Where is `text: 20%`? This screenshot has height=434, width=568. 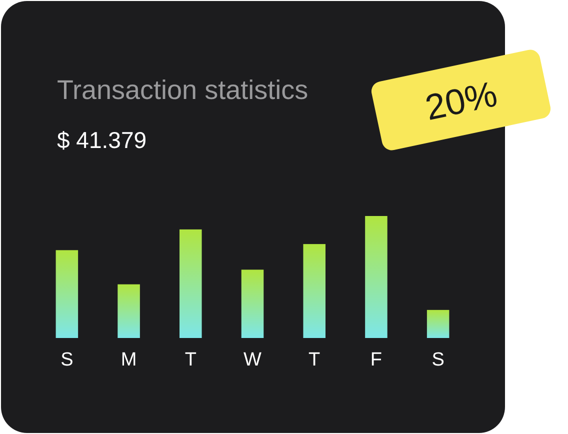
text: 20% is located at coordinates (461, 100).